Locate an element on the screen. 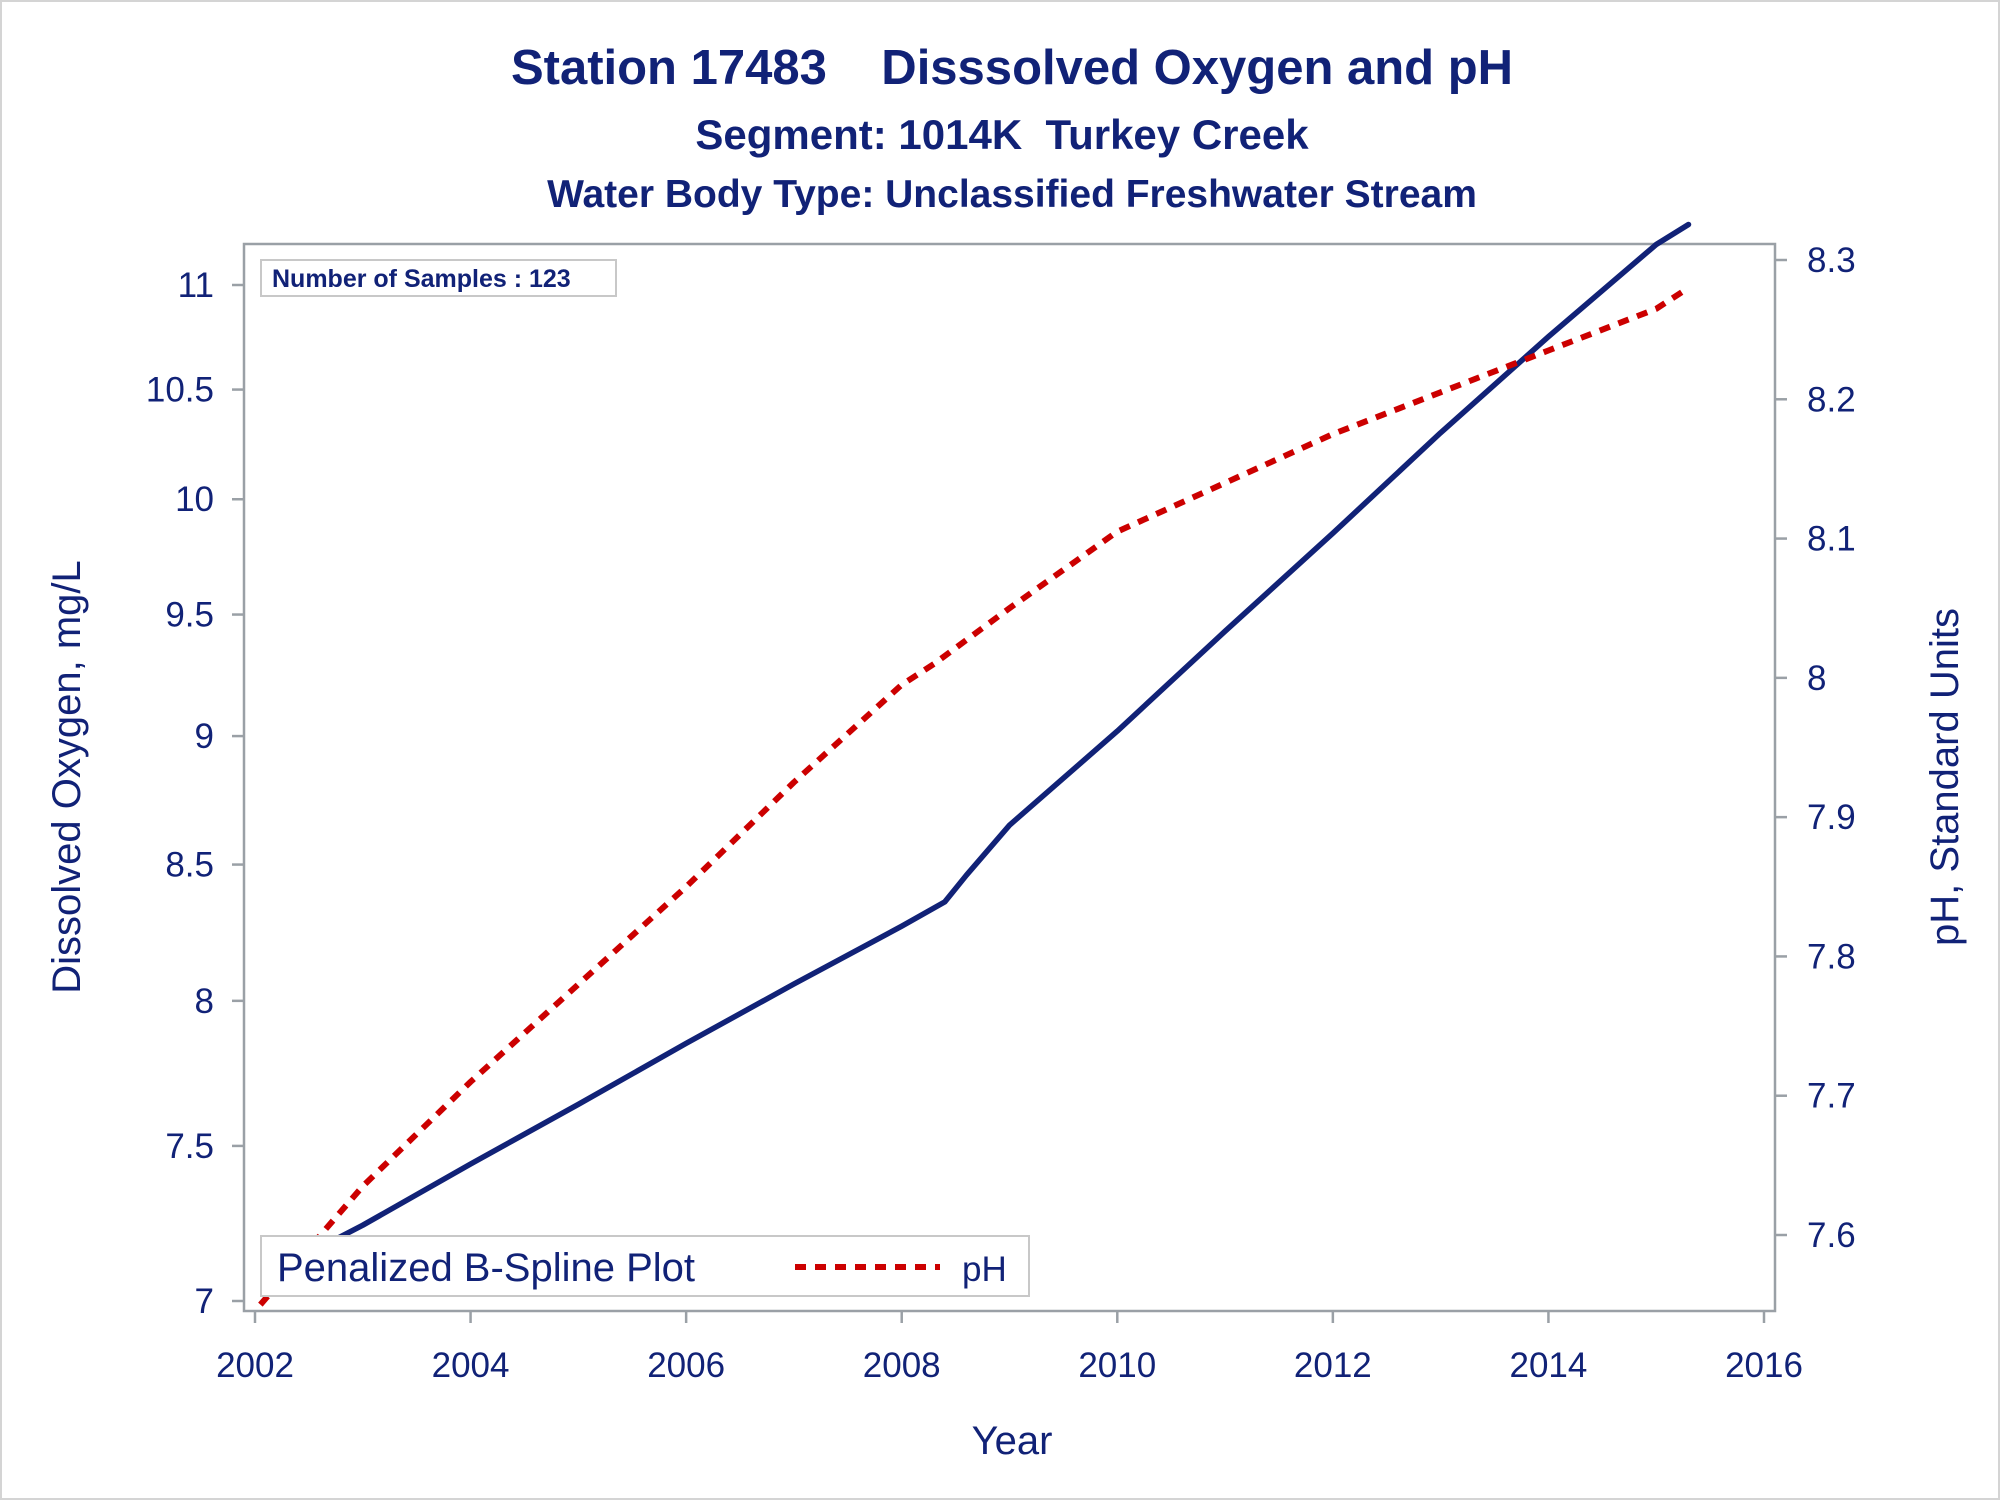 The height and width of the screenshot is (1502, 2000). y2-tick-label: 8 is located at coordinates (1816, 678).